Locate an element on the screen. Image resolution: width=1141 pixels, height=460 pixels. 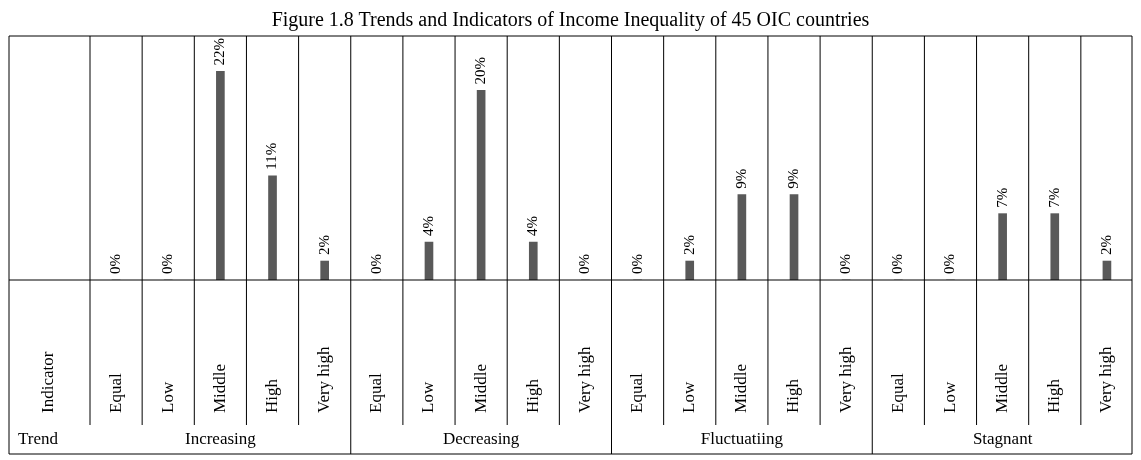
text: Trend is located at coordinates (38, 439).